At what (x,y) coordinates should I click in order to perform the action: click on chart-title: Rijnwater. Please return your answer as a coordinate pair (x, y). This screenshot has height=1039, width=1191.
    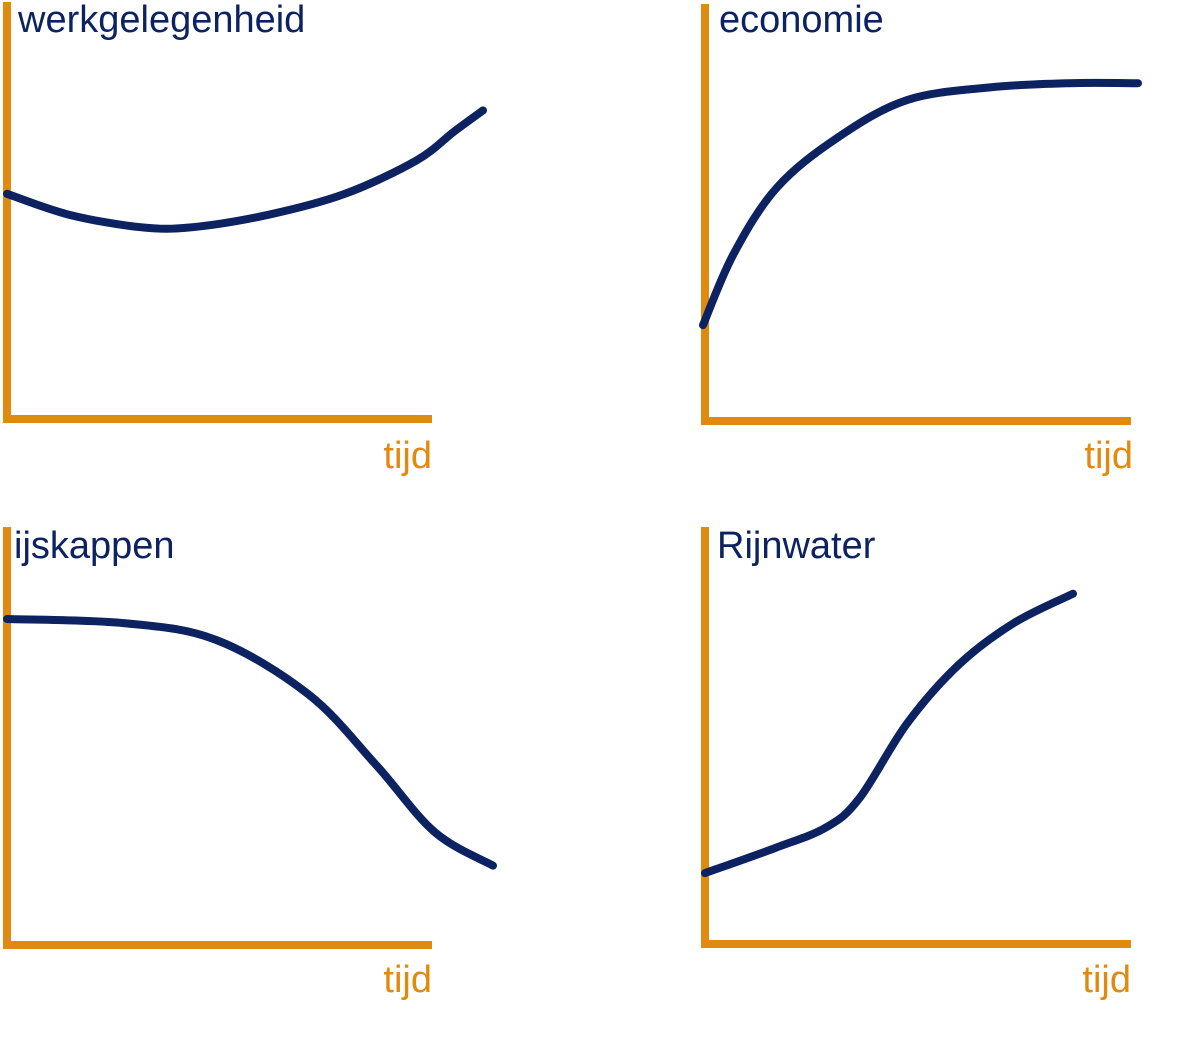
    Looking at the image, I should click on (796, 546).